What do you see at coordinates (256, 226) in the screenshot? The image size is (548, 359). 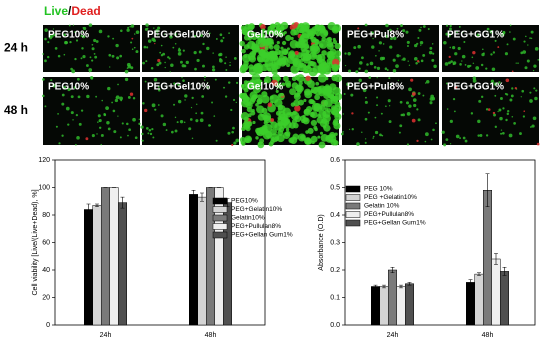 I see `legend-label: PEG+Pullulan8%` at bounding box center [256, 226].